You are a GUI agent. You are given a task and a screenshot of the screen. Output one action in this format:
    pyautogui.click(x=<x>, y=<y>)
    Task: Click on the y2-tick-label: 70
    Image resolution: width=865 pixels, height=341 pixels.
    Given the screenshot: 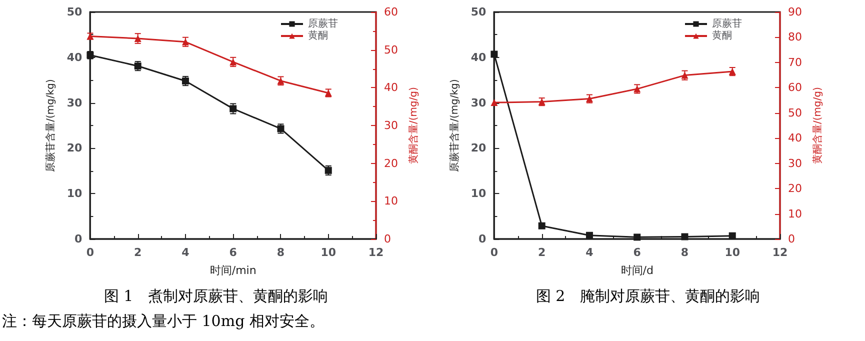 What is the action you would take?
    pyautogui.click(x=795, y=62)
    